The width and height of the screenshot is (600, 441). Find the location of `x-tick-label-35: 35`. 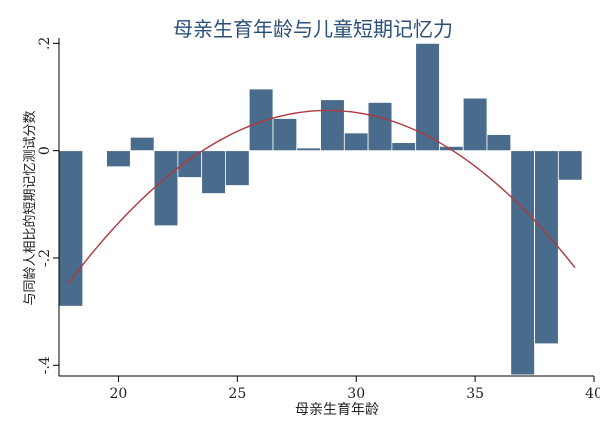

x-tick-label-35: 35 is located at coordinates (475, 394).